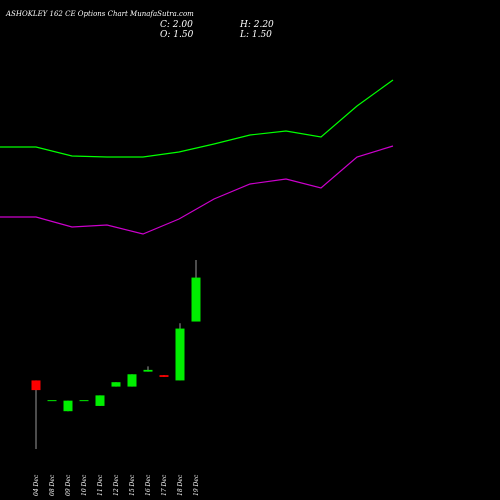 This screenshot has width=500, height=500. Describe the element at coordinates (197, 190) in the screenshot. I see `lower-band-line` at that location.